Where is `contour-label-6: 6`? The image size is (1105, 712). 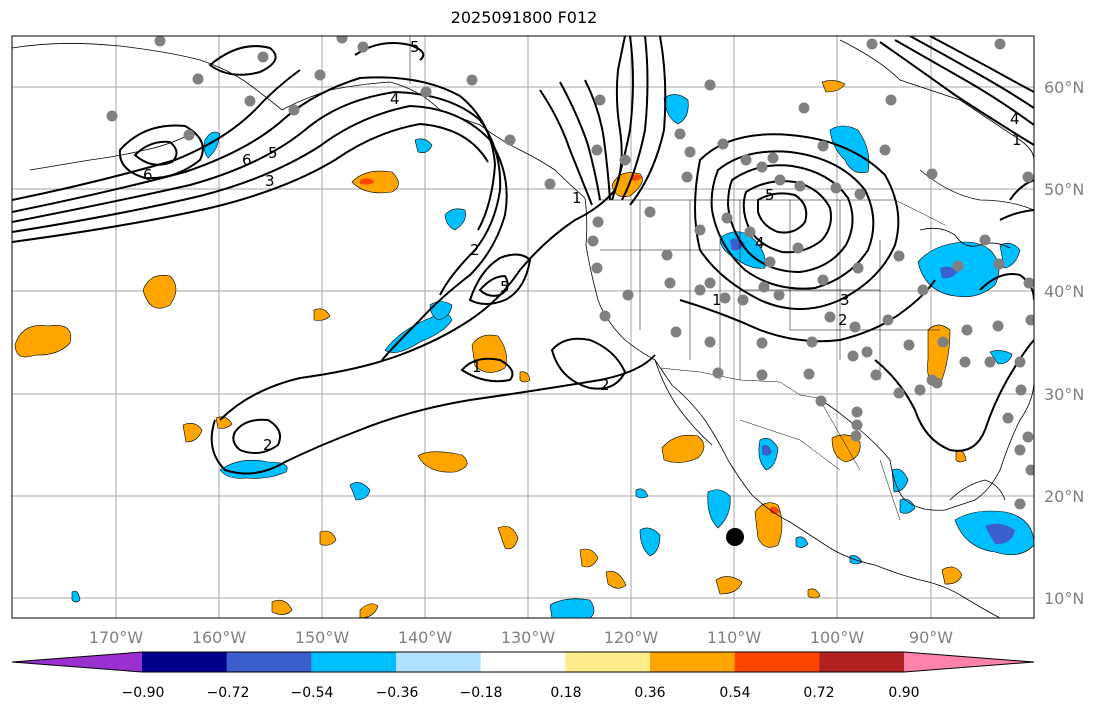
contour-label-6: 6 is located at coordinates (148, 175).